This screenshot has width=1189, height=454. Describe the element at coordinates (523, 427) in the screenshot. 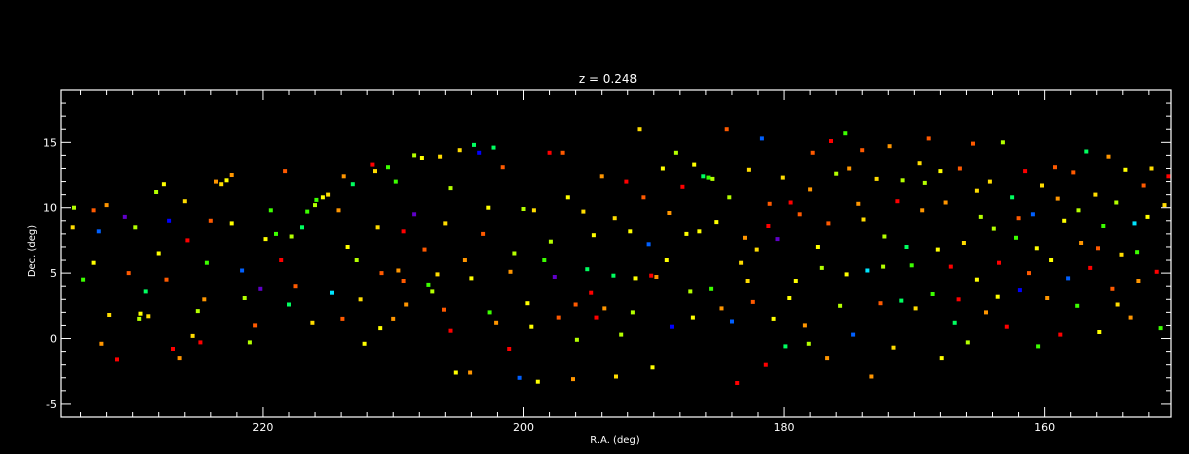

I see `x-tick-label: 200` at that location.